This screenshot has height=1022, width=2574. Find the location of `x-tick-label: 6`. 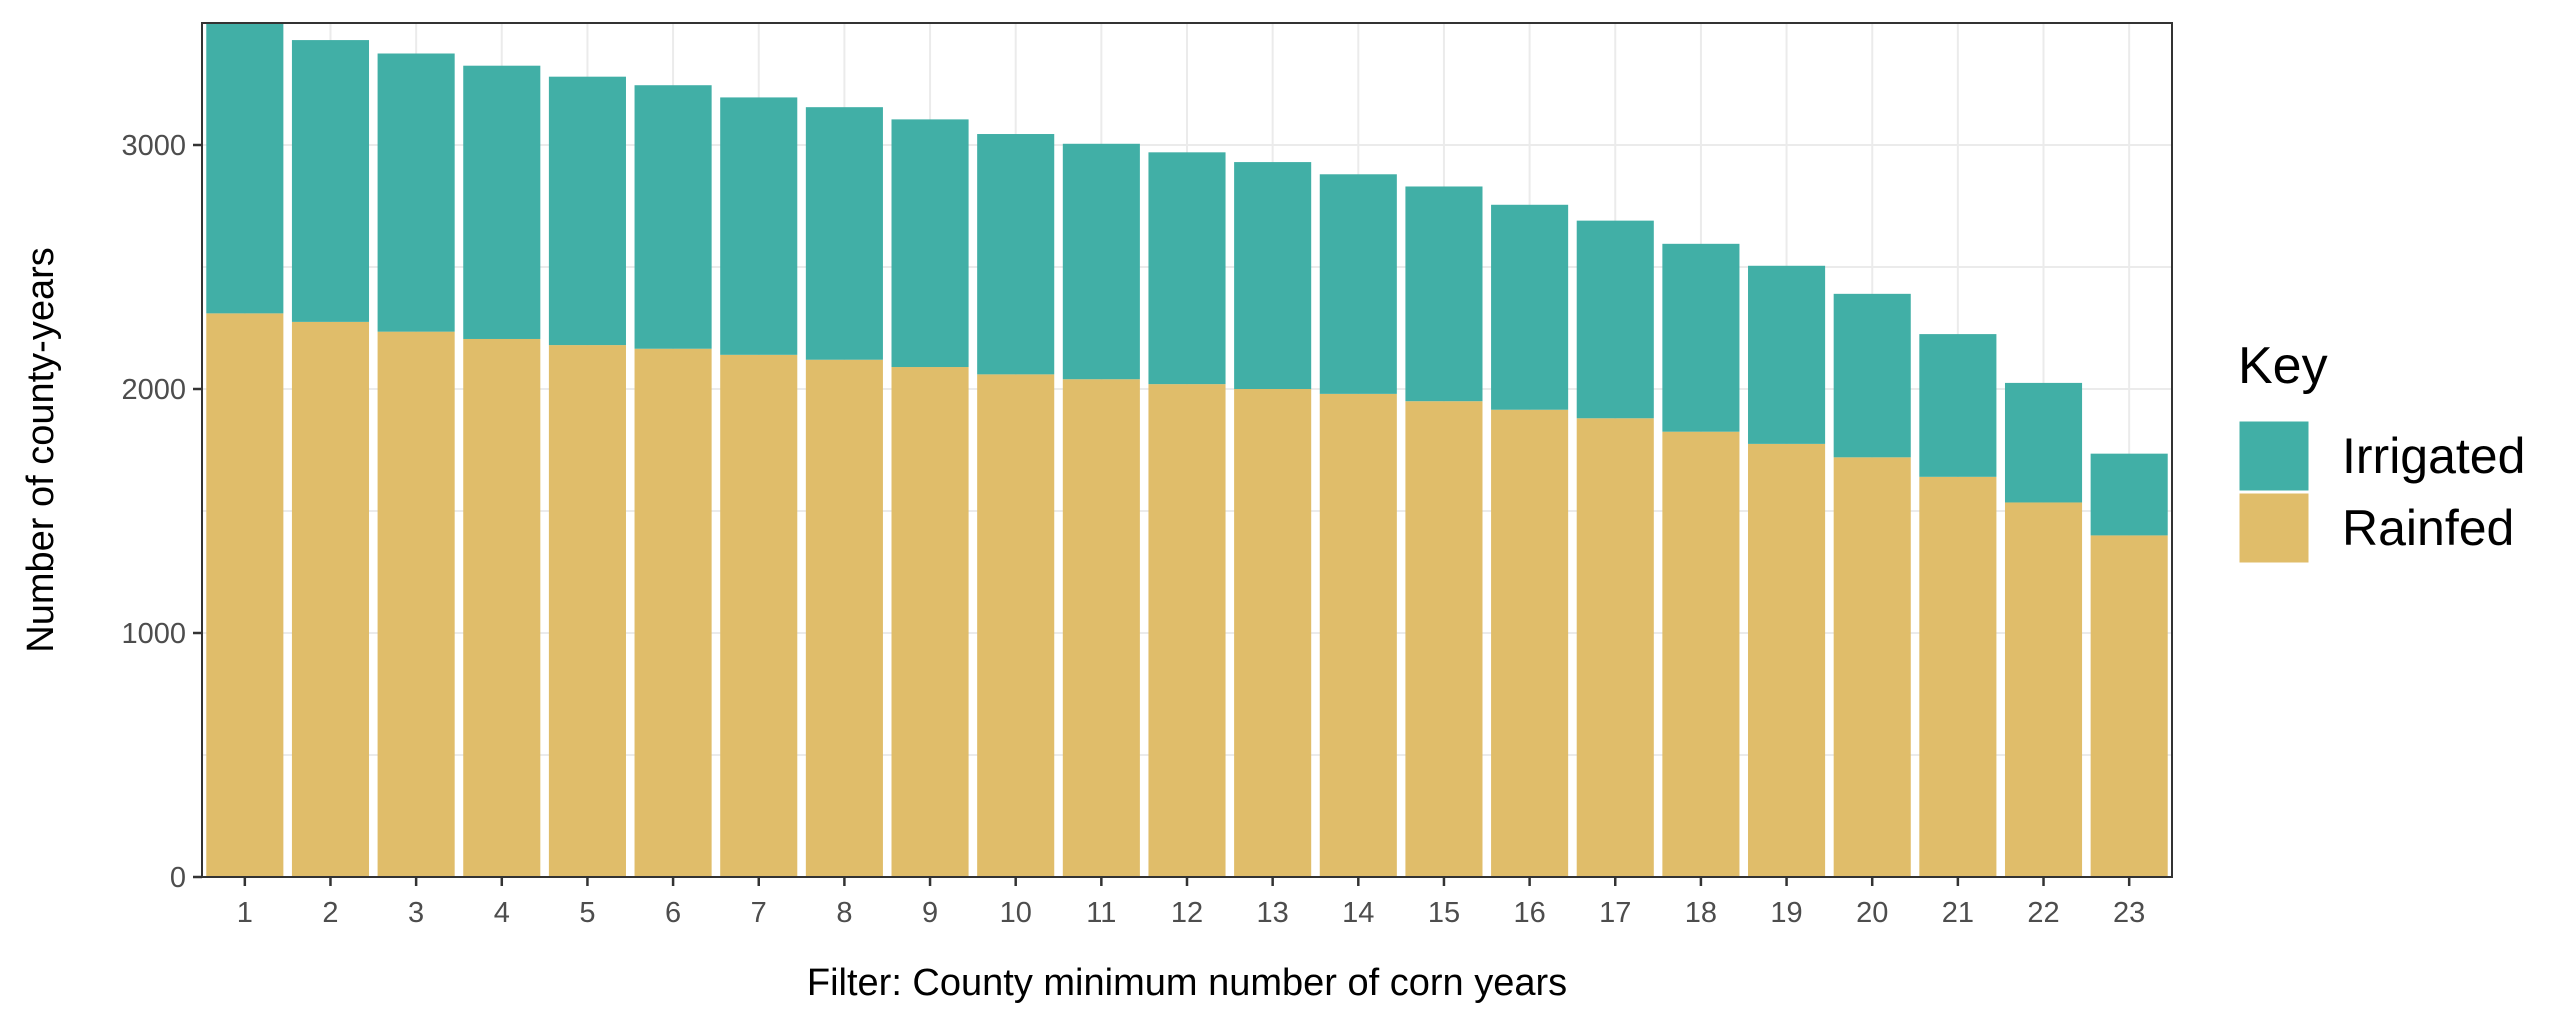

x-tick-label: 6 is located at coordinates (673, 913).